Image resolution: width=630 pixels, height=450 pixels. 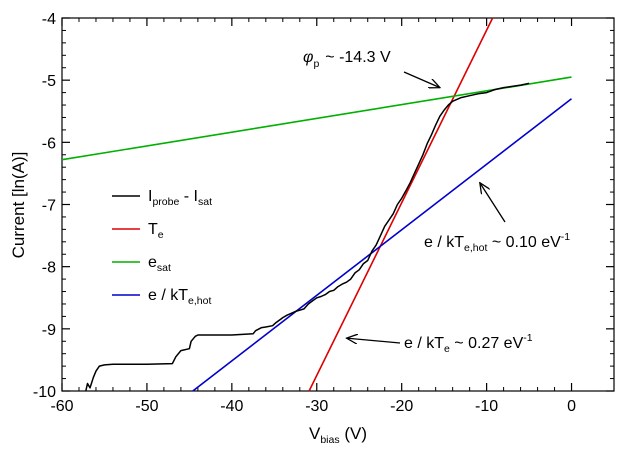 I want to click on legend-probe-main: I, so click(x=150, y=196).